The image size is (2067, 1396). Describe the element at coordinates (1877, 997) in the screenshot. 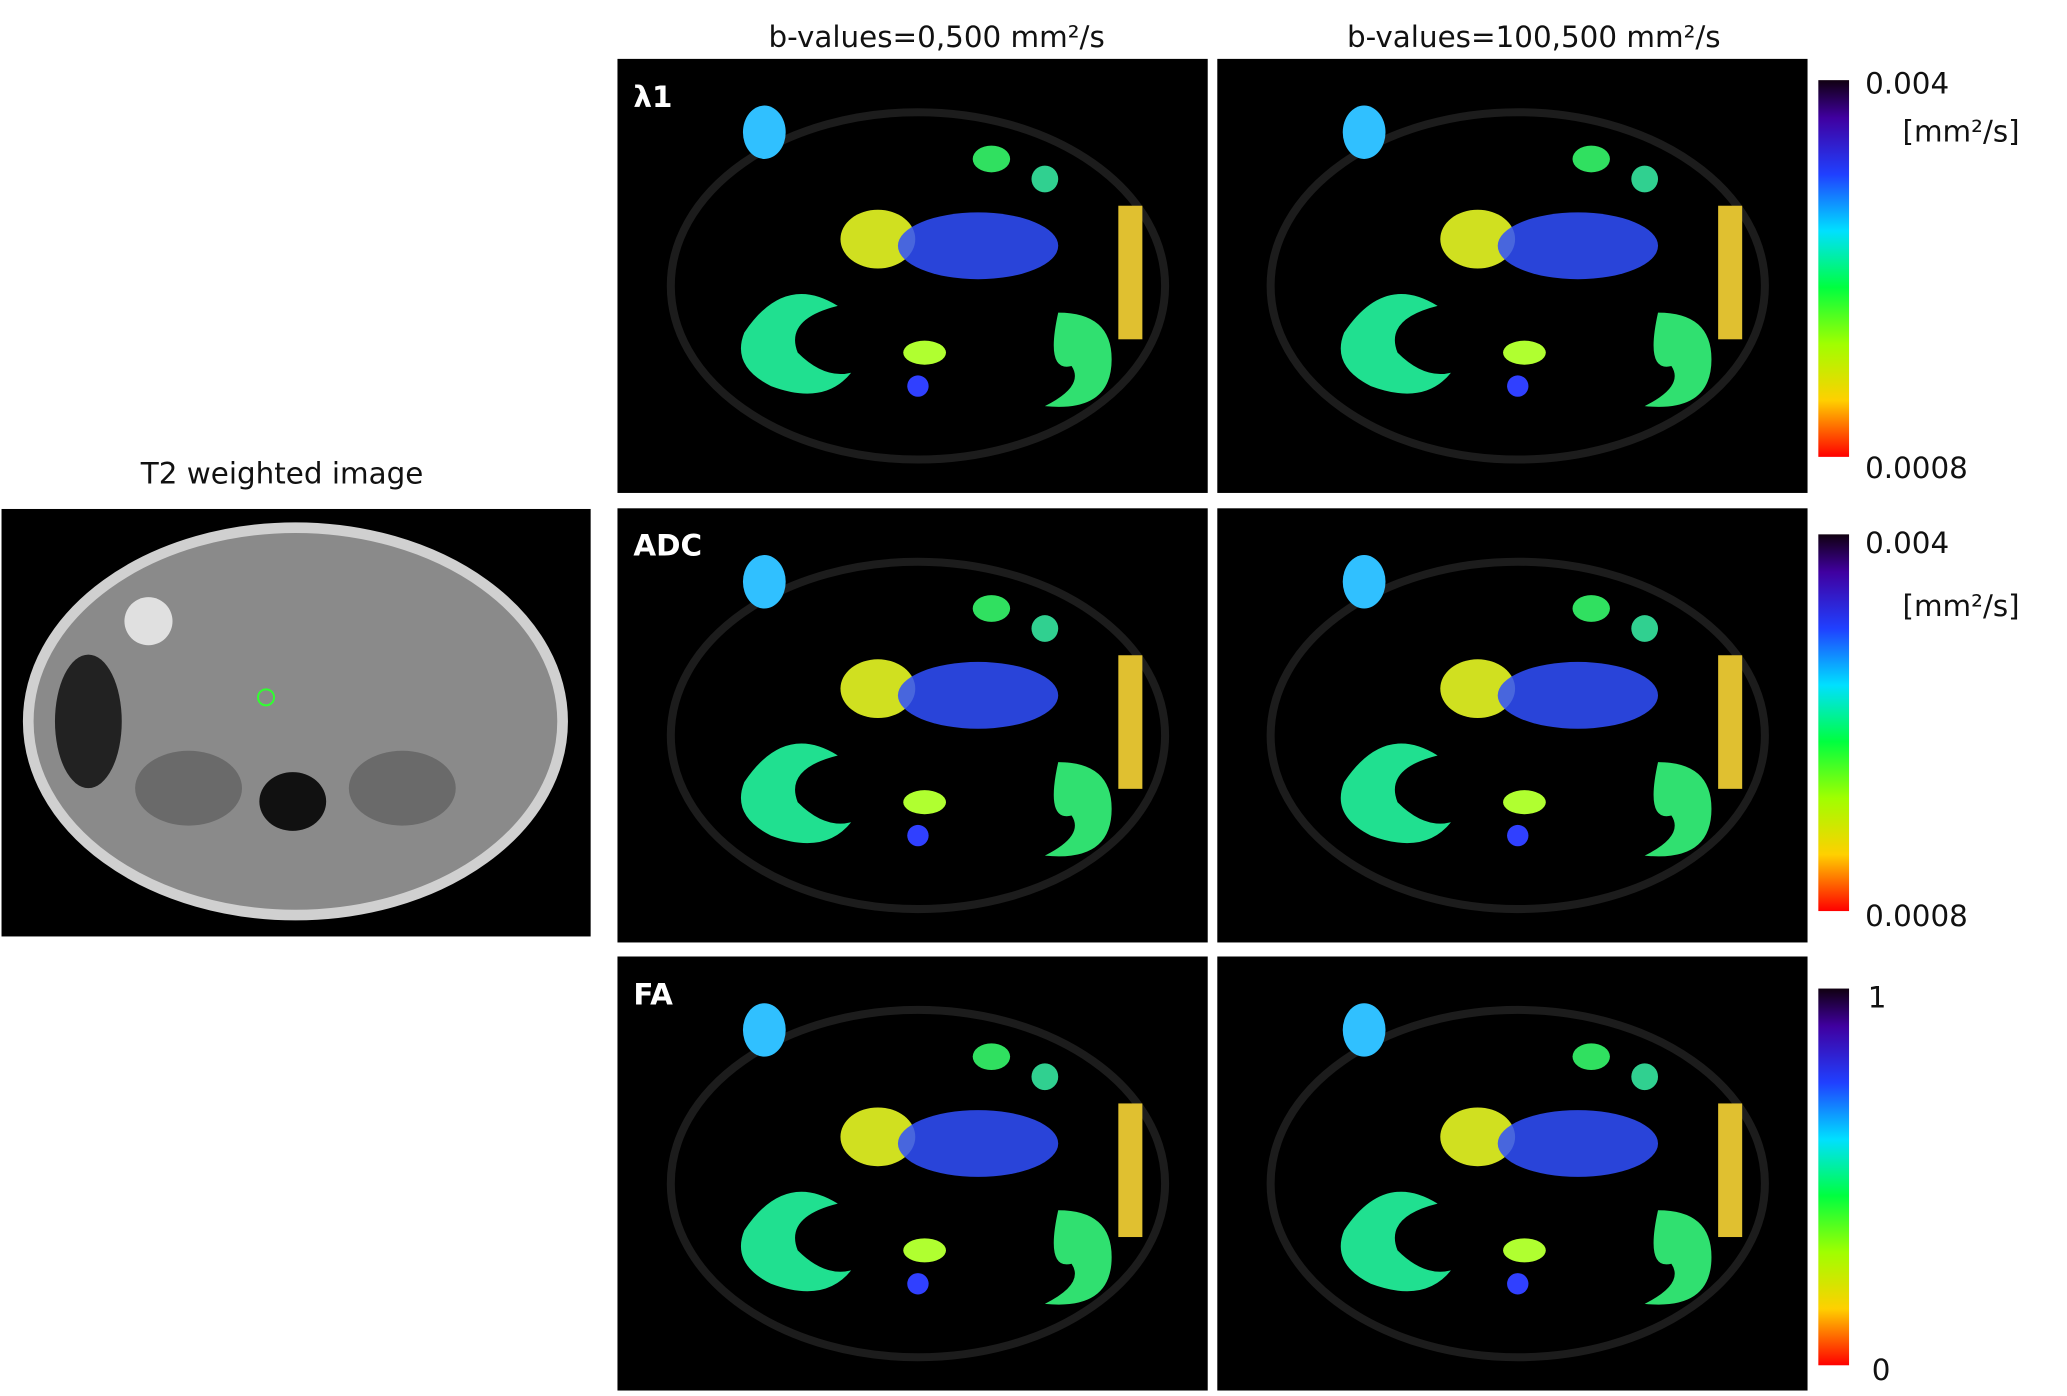

I see `colorbar-max: 1` at that location.